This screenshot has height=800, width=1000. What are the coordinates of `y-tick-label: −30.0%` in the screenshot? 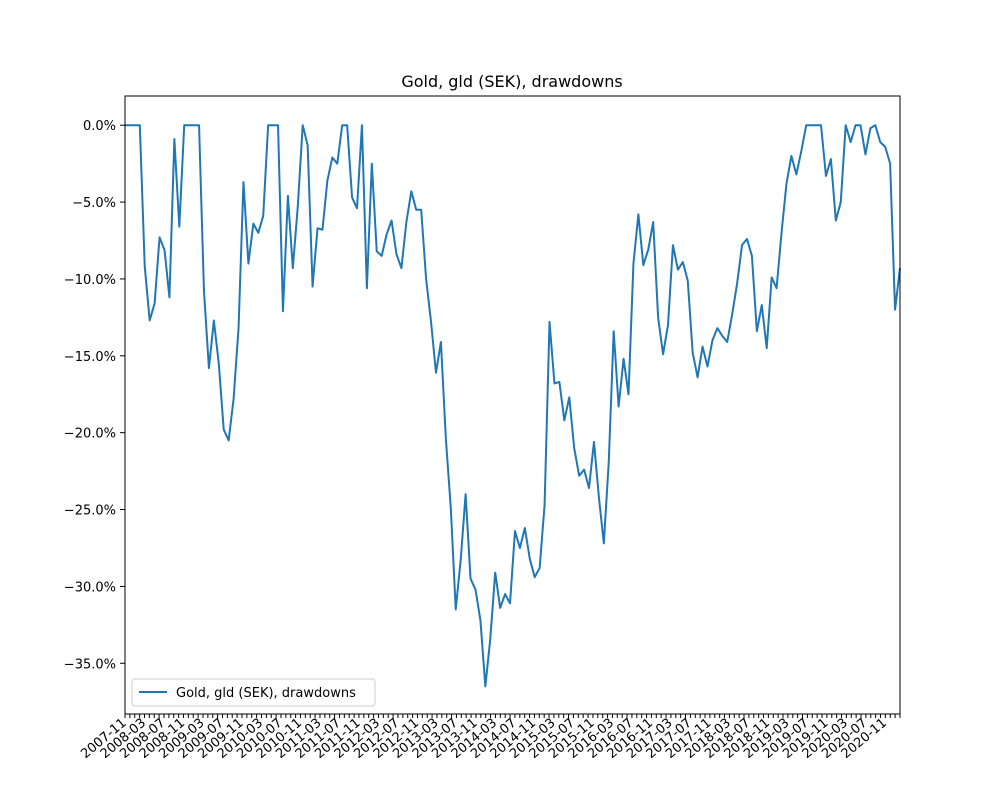 It's located at (90, 587).